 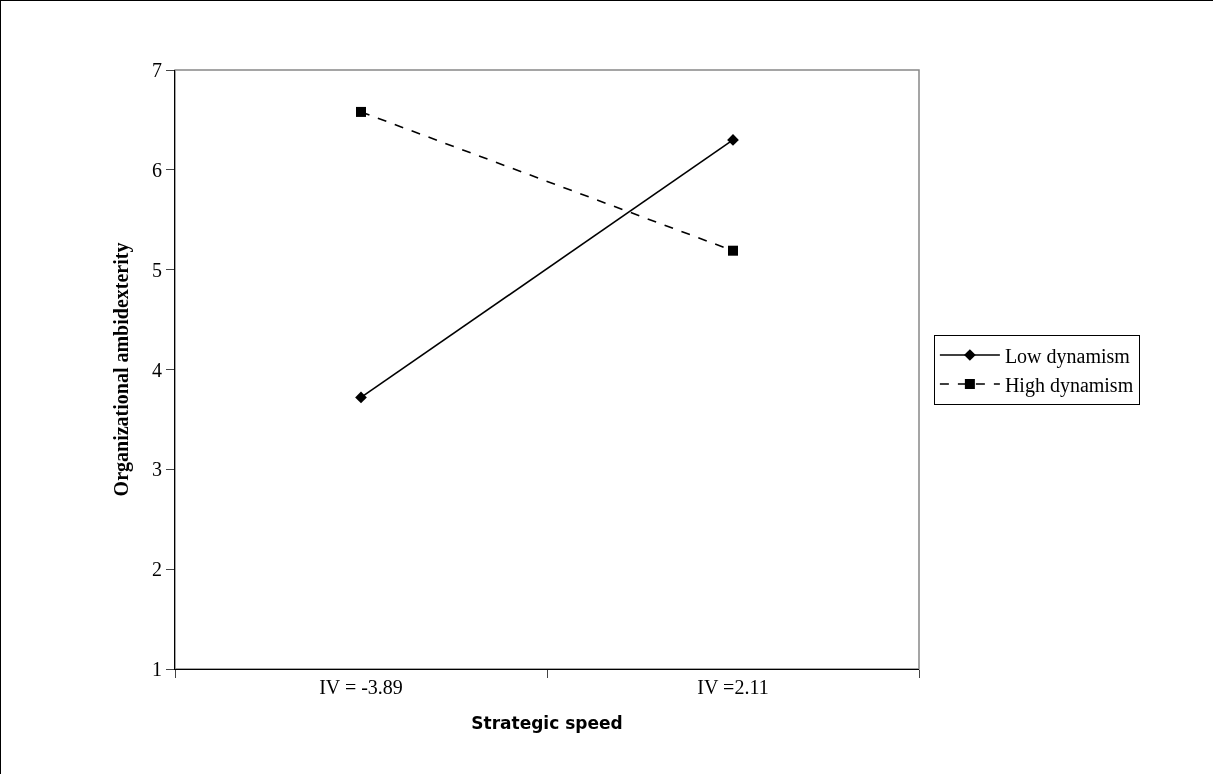 What do you see at coordinates (157, 169) in the screenshot?
I see `y-tick-label: 6` at bounding box center [157, 169].